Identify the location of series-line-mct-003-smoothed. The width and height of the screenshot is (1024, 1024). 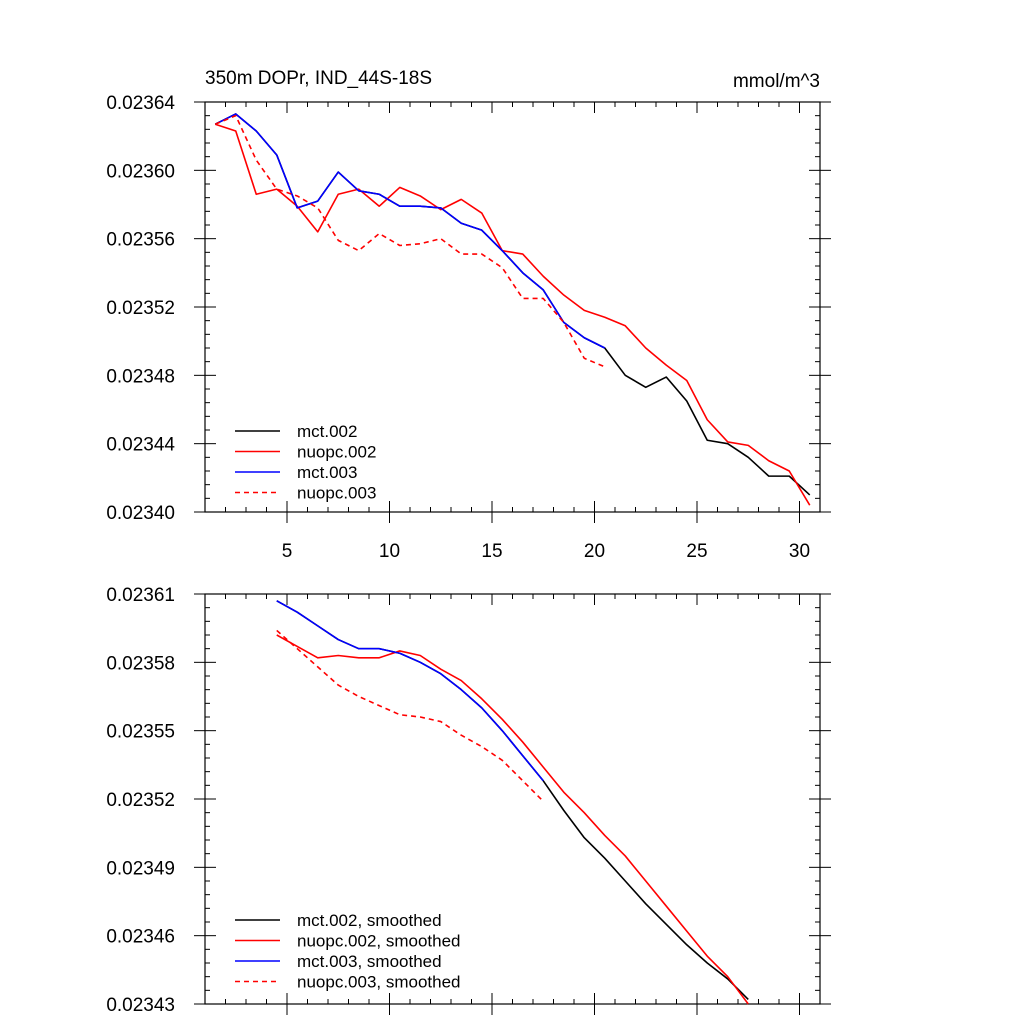
(410, 691).